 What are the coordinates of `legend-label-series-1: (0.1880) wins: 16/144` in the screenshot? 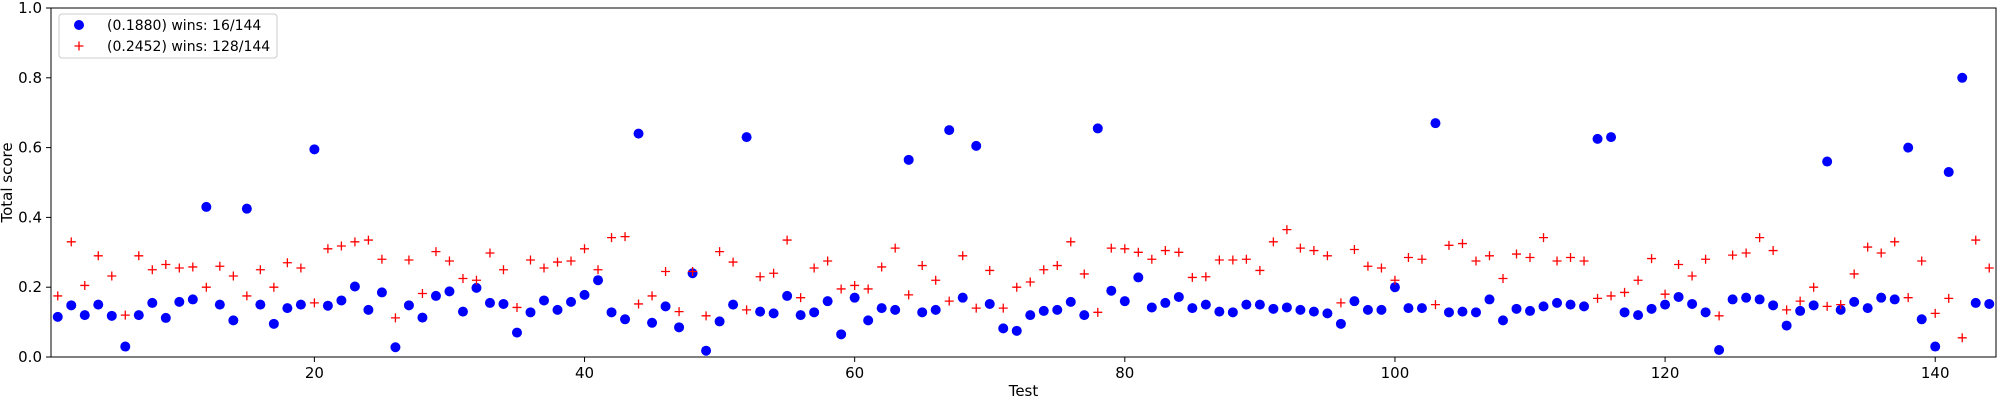 It's located at (184, 26).